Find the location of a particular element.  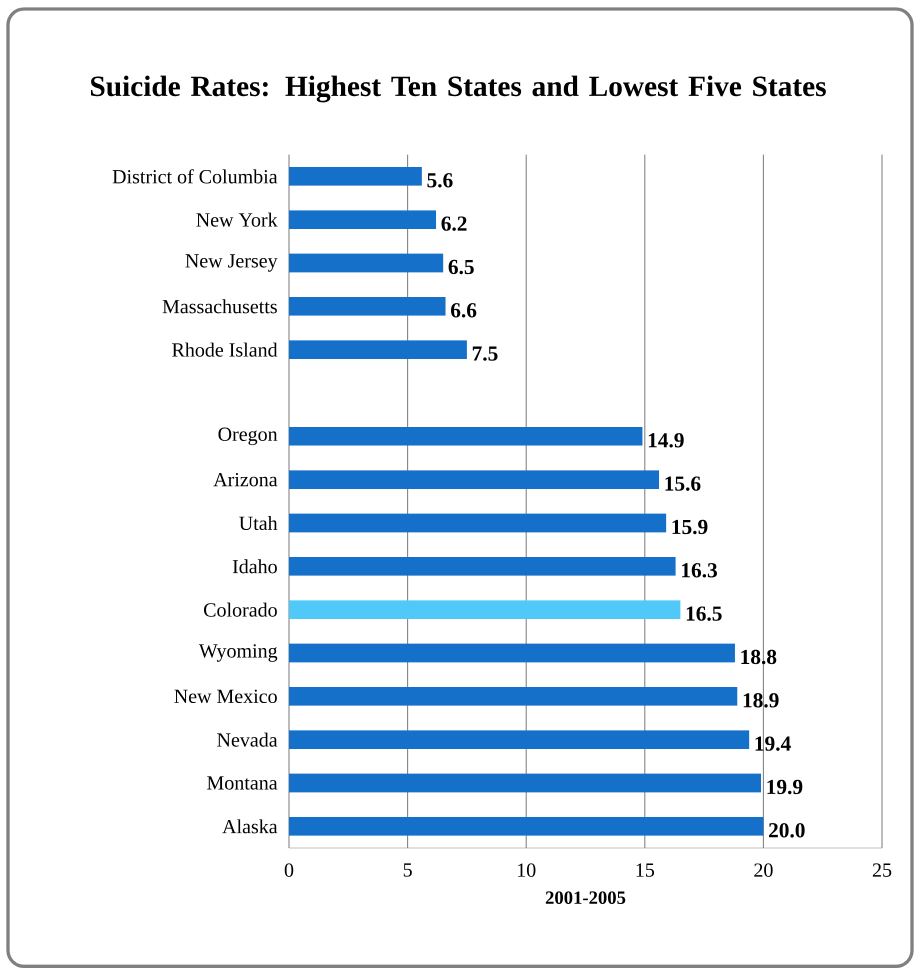

data-label: 15.6 is located at coordinates (682, 483).